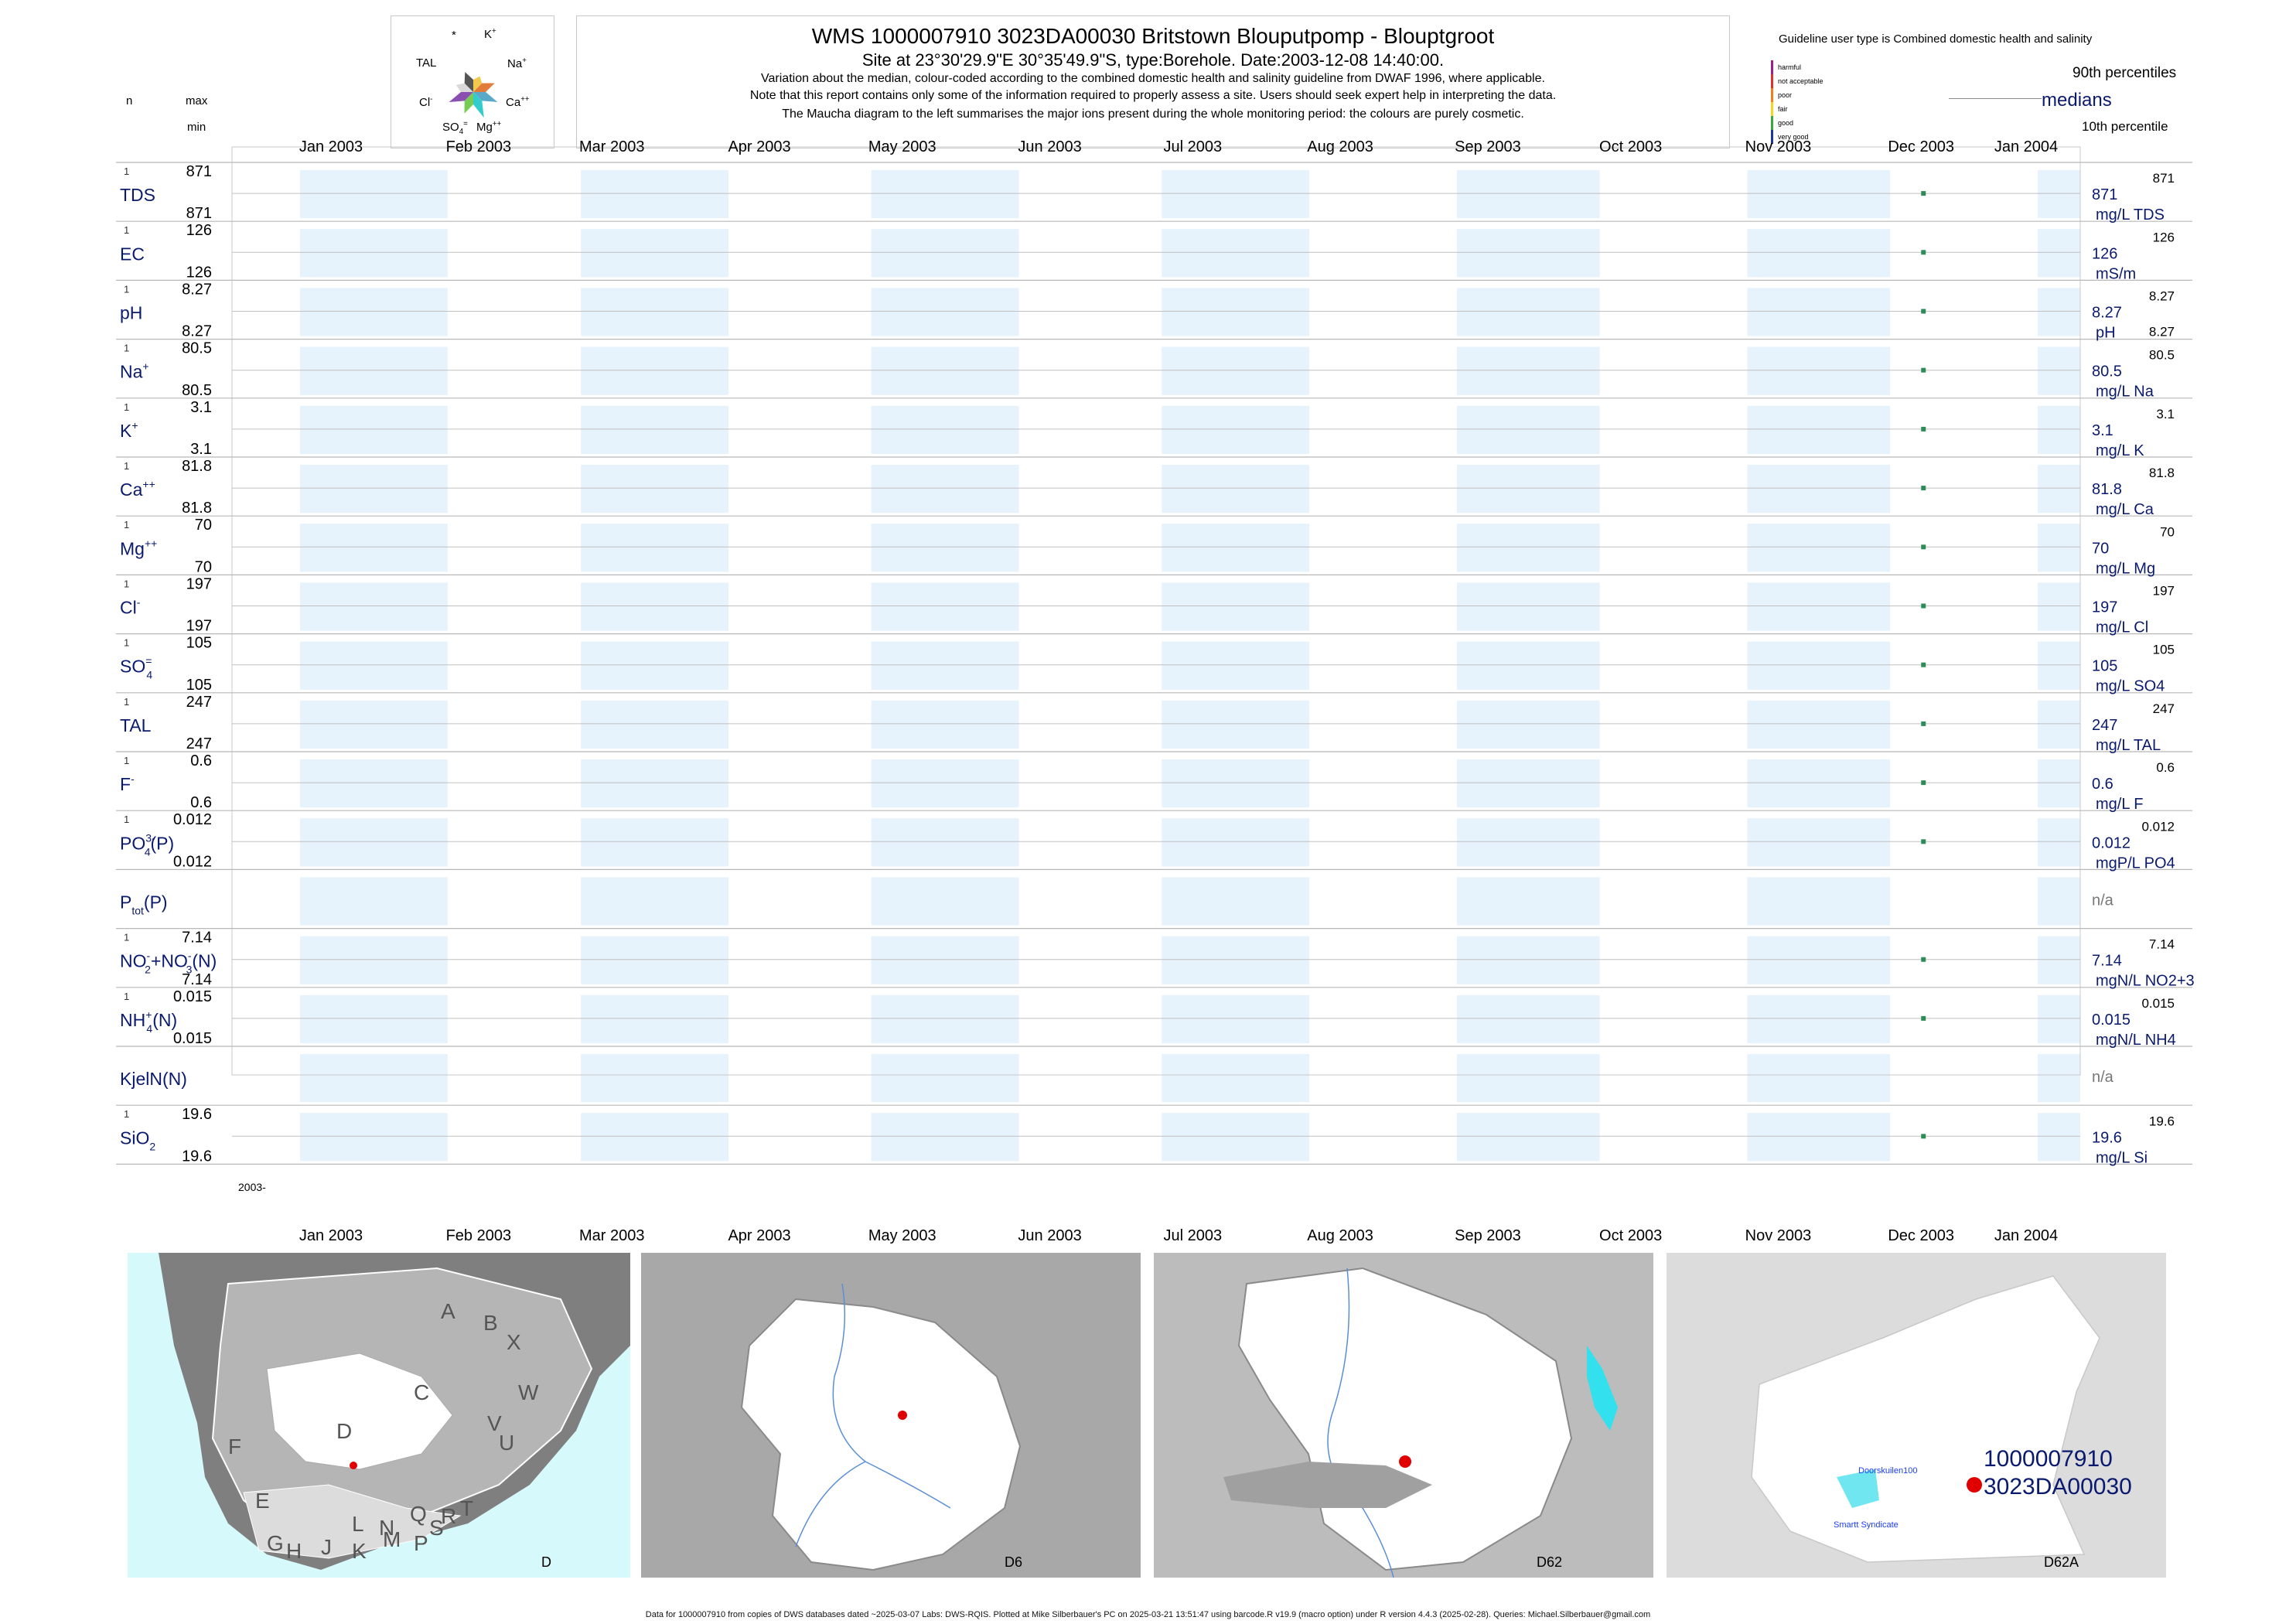  What do you see at coordinates (359, 1551) in the screenshot?
I see `map-label: K` at bounding box center [359, 1551].